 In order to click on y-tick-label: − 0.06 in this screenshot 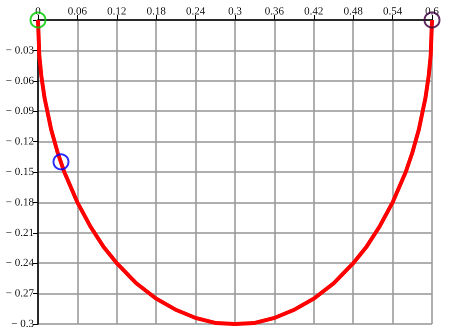, I will do `click(20, 80)`.